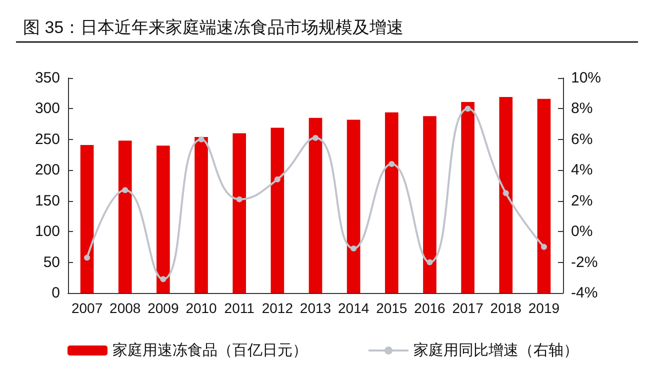 Image resolution: width=646 pixels, height=371 pixels. What do you see at coordinates (47, 170) in the screenshot?
I see `y-tick-label: 200` at bounding box center [47, 170].